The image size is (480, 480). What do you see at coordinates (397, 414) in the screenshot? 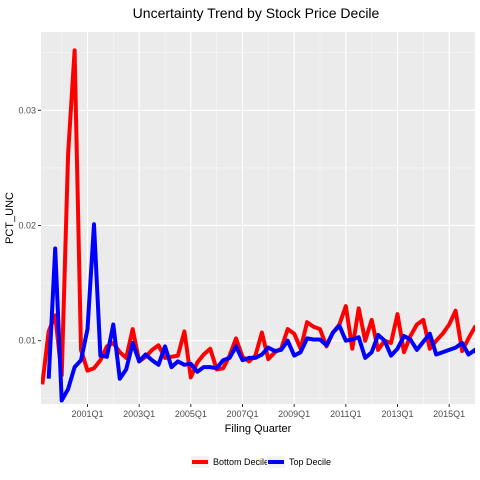
I see `x-tick-label: 2013Q1` at bounding box center [397, 414].